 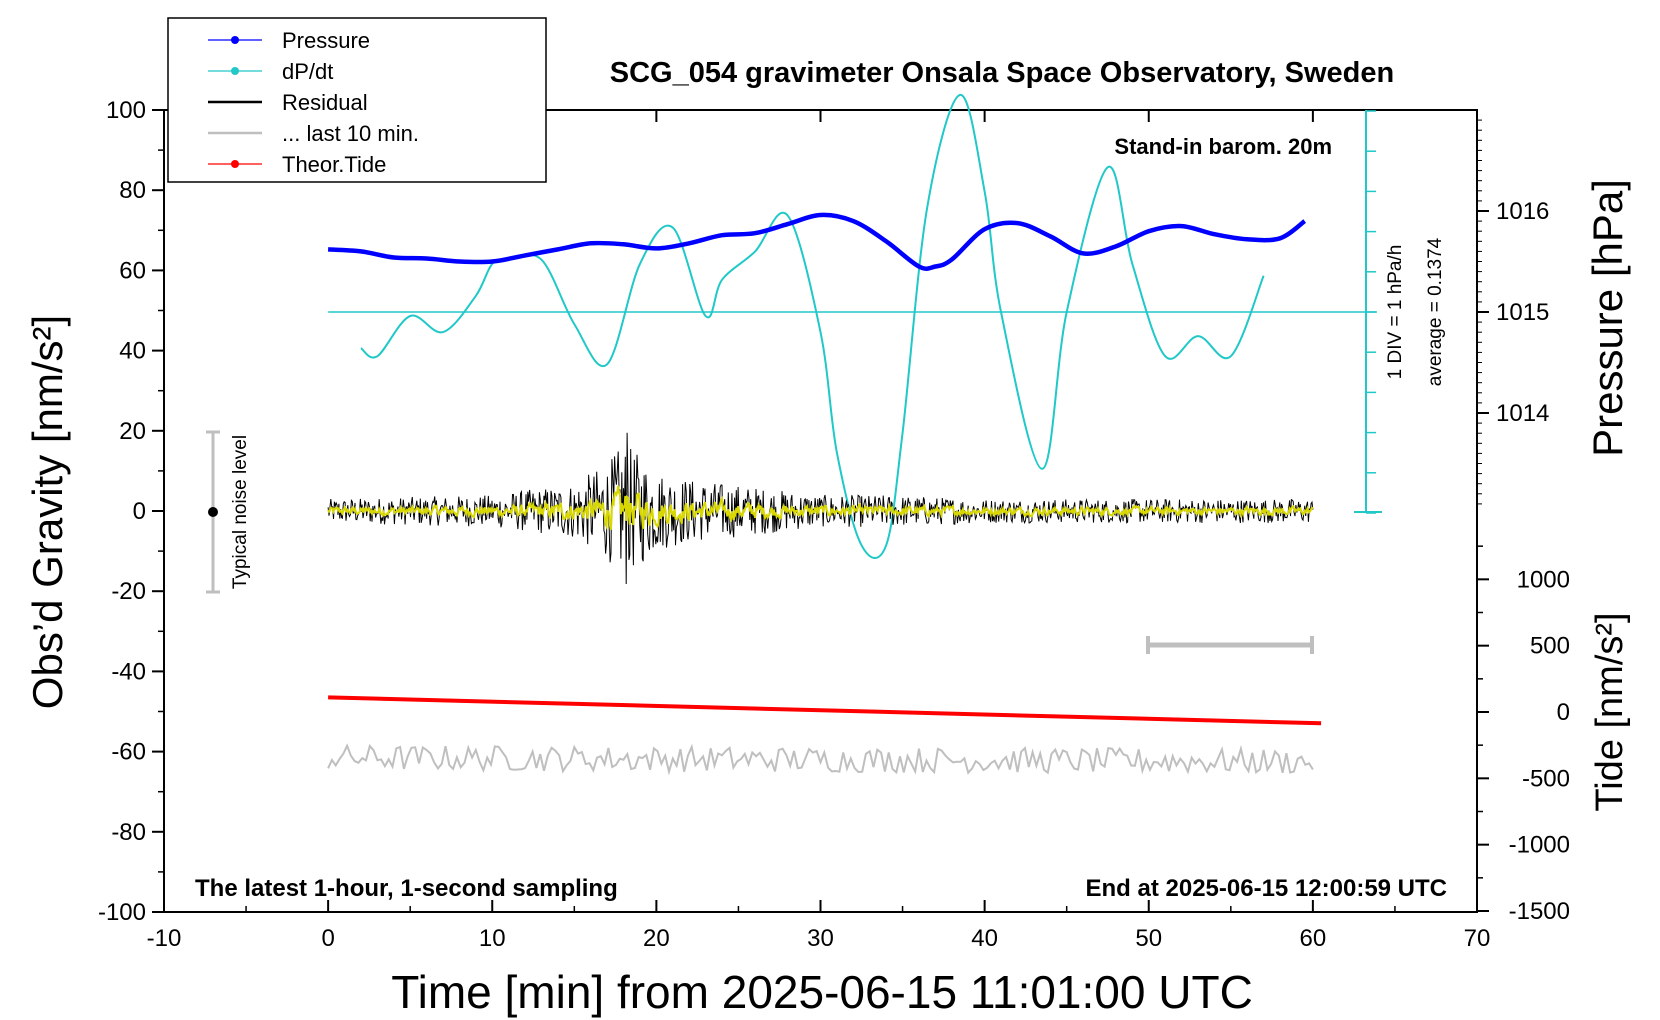 I want to click on x-axis-title: Time [min] from 2025-06-15 11:01:00 UTC, so click(x=822, y=992).